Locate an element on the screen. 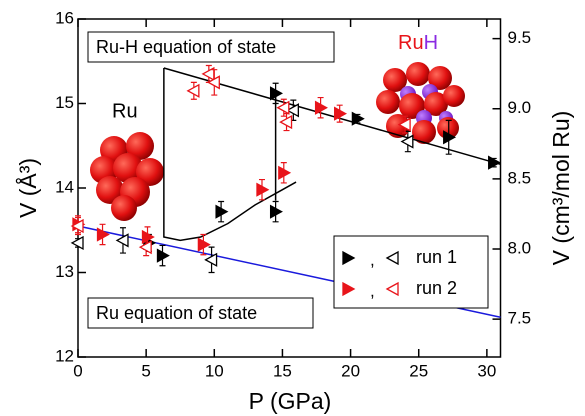 The image size is (585, 416). x-axis-title: P (GPa) is located at coordinates (290, 401).